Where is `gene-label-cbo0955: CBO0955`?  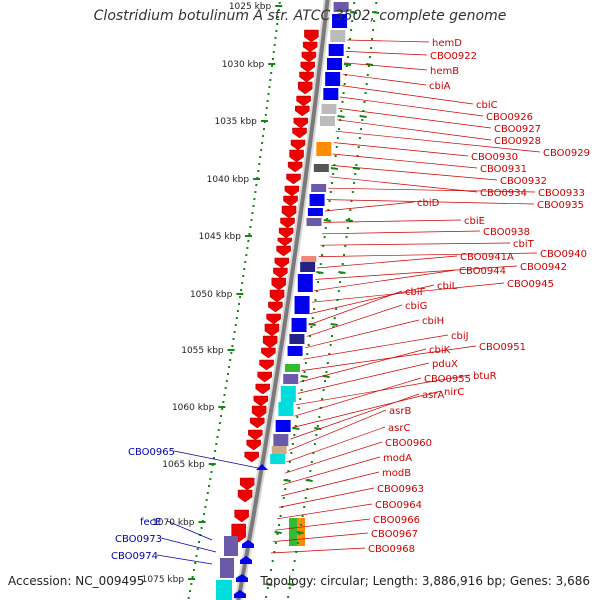 gene-label-cbo0955: CBO0955 is located at coordinates (447, 379).